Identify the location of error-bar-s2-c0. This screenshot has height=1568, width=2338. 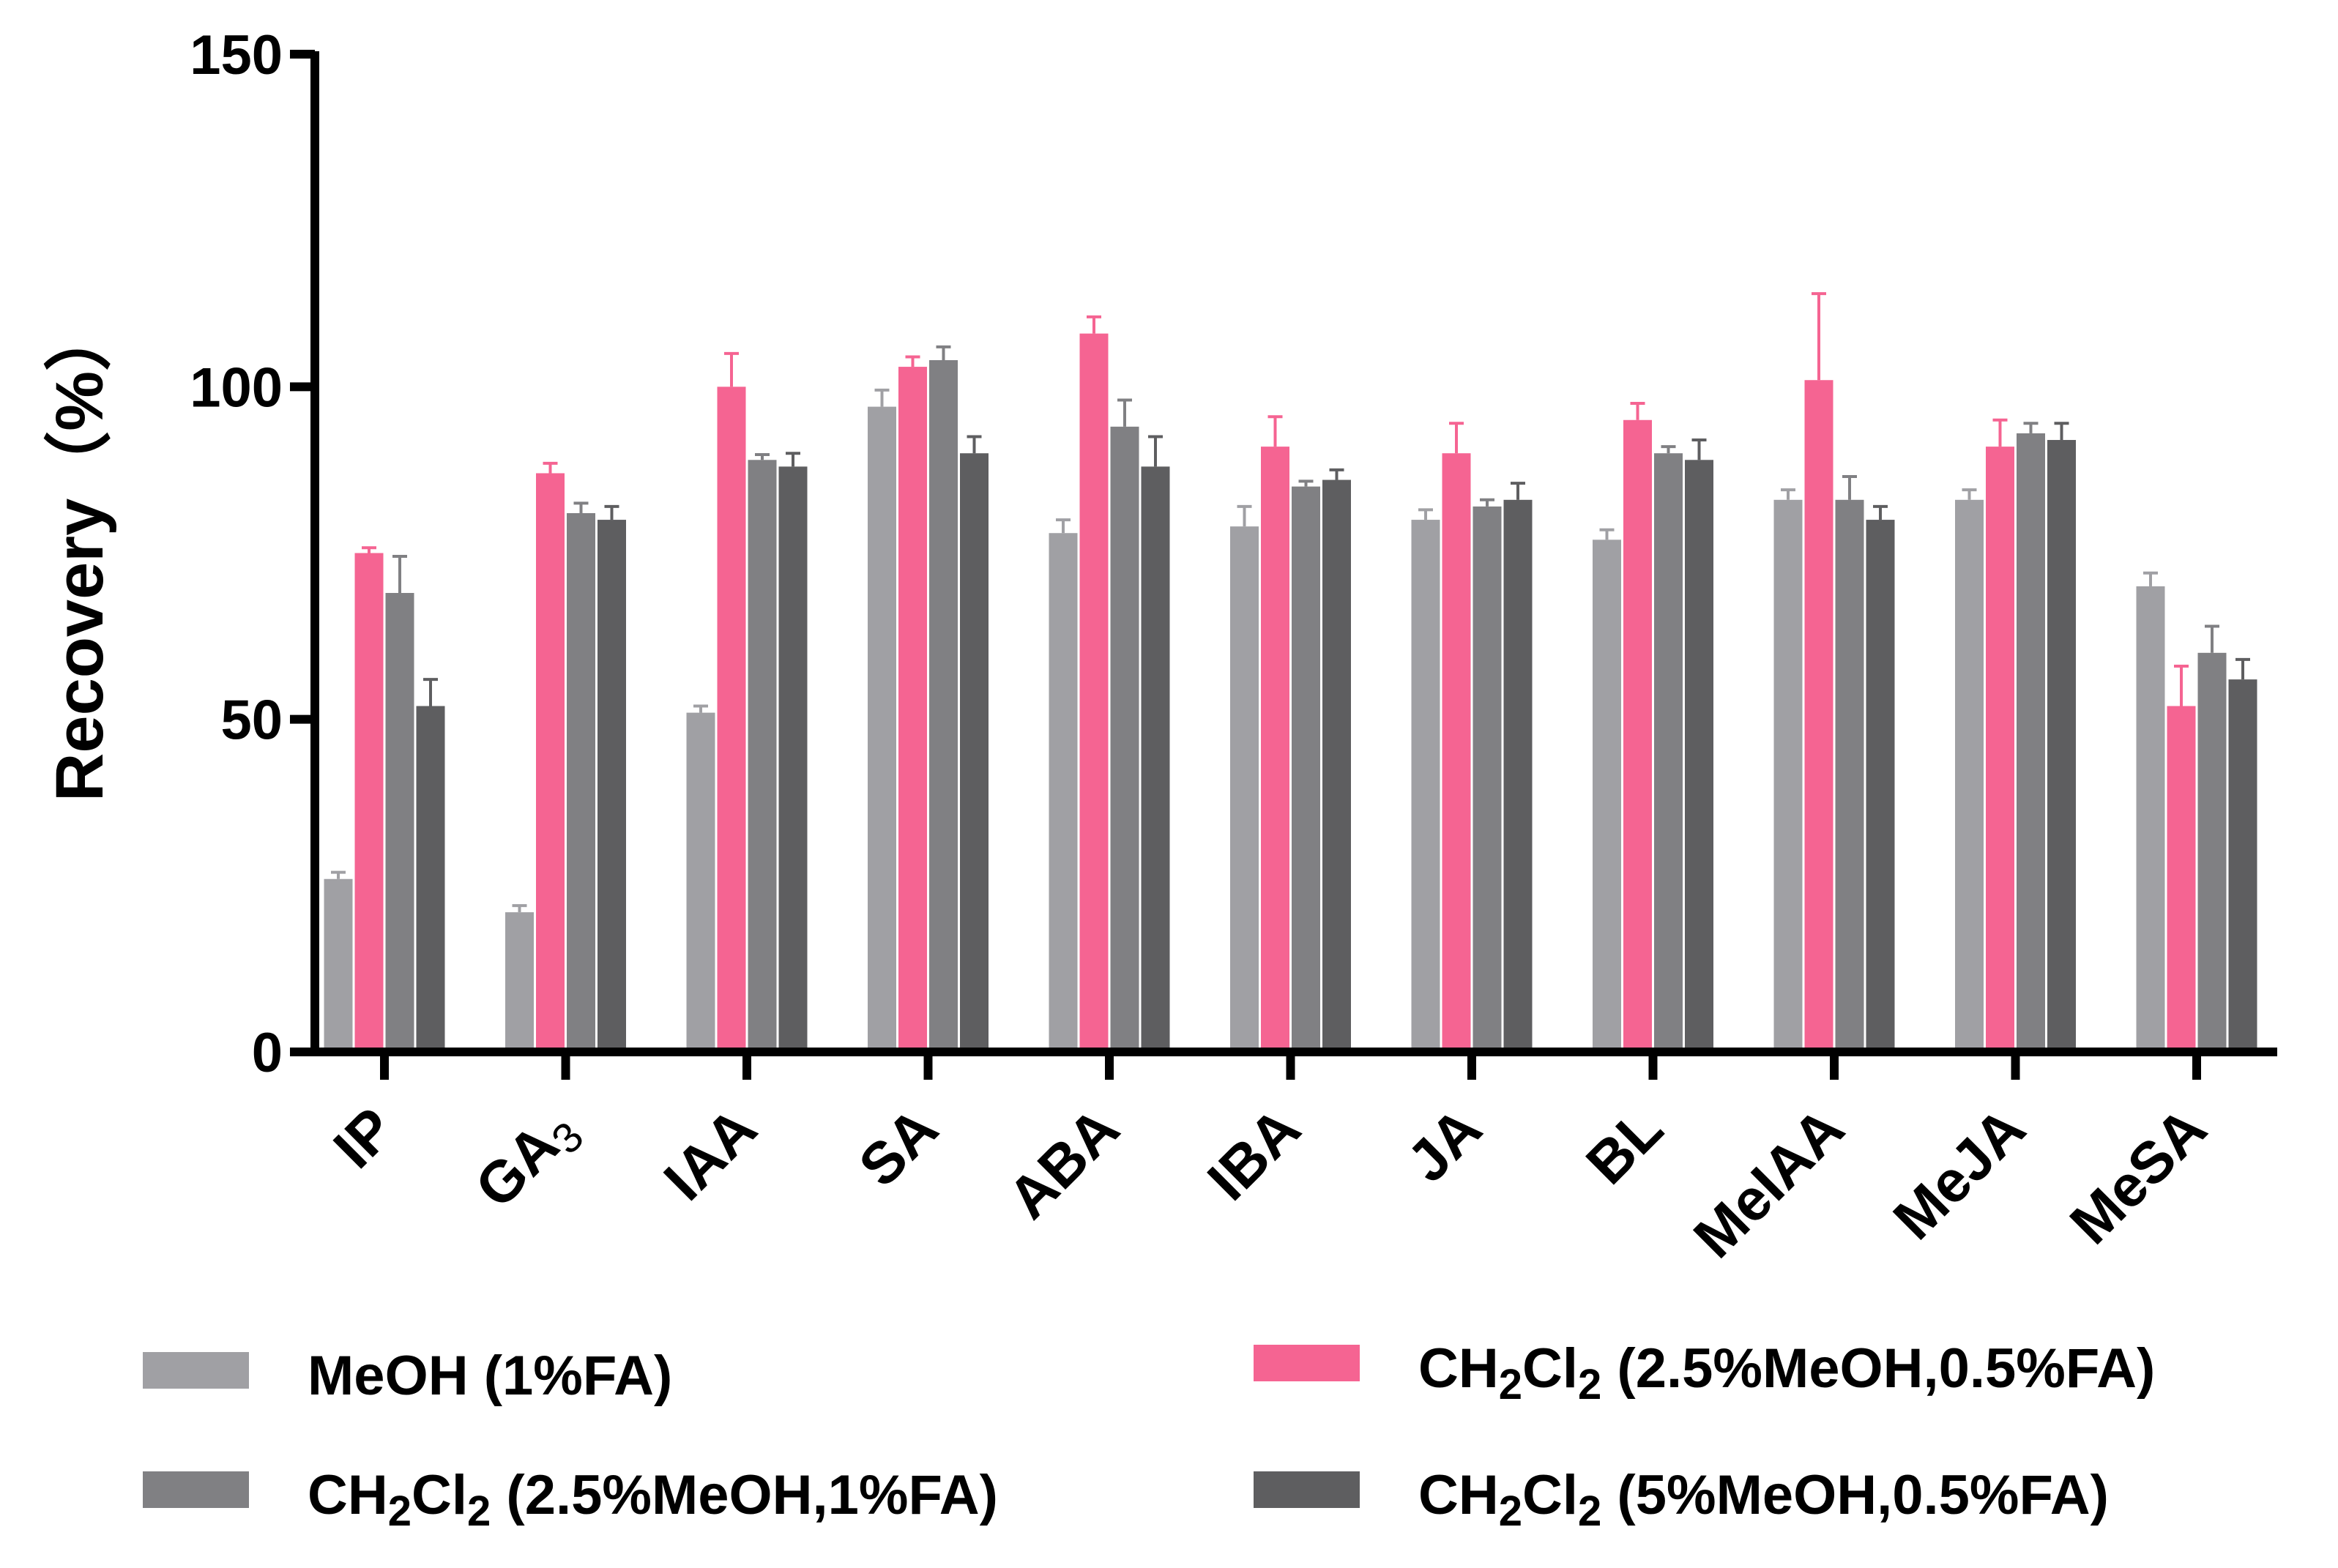
(399, 574).